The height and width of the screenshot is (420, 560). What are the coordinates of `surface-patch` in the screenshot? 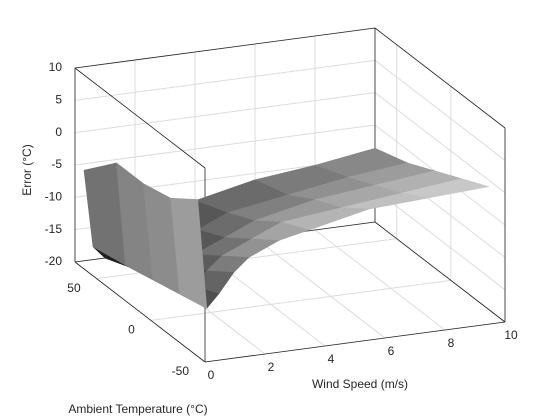 It's located at (189, 253).